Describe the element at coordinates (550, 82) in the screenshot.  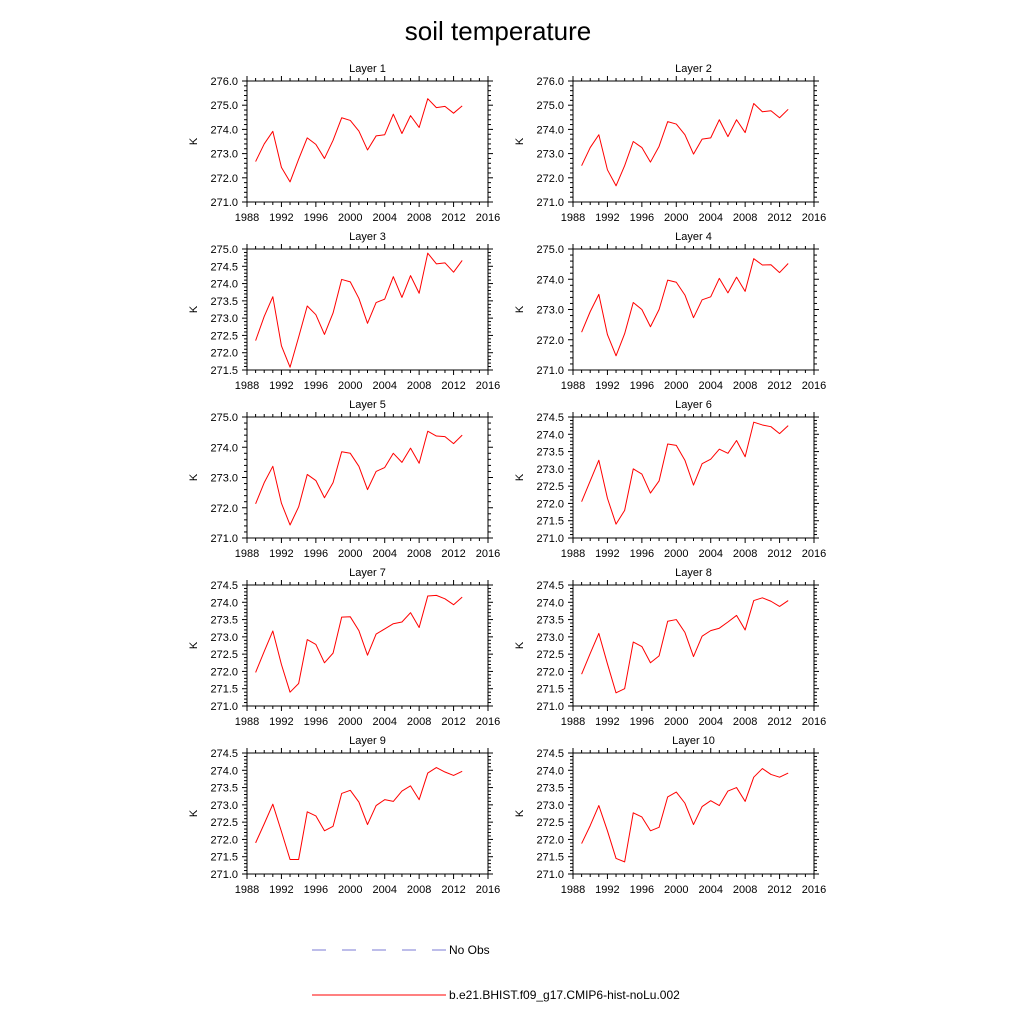
I see `y-tick-label: 276.0` at that location.